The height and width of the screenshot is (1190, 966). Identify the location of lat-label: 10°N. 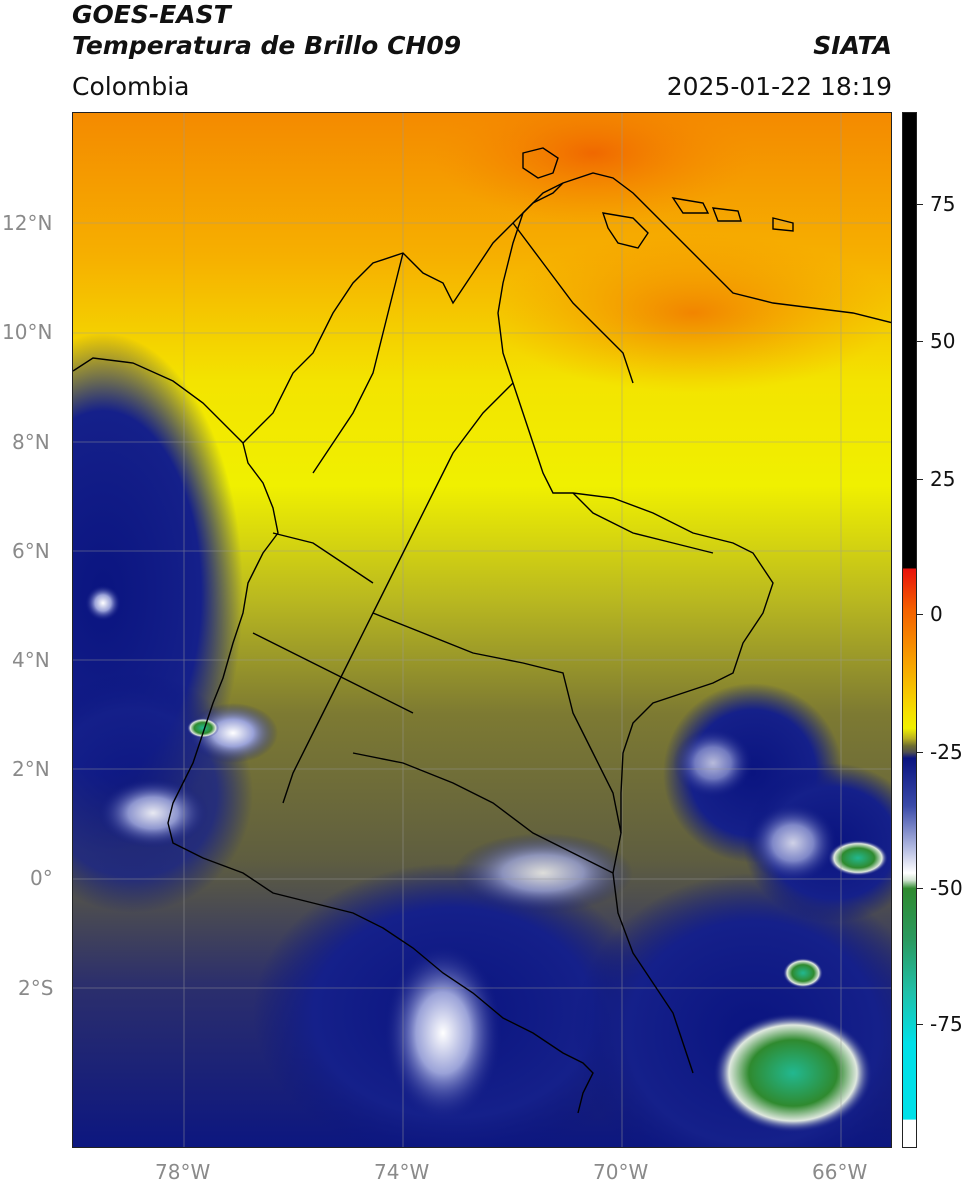
(27, 332).